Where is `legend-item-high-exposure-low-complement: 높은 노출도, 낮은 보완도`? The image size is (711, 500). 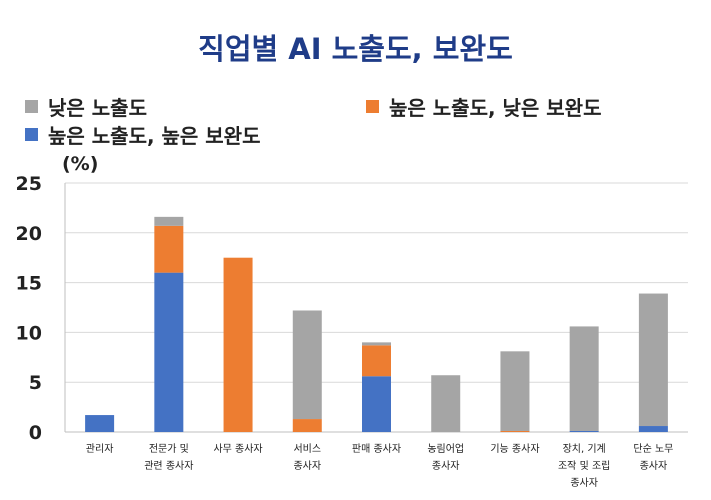
legend-item-high-exposure-low-complement: 높은 노출도, 낮은 보완도 is located at coordinates (484, 106).